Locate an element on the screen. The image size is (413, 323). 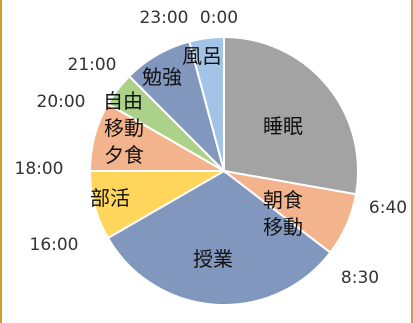
tick-label: 21:00 is located at coordinates (92, 65).